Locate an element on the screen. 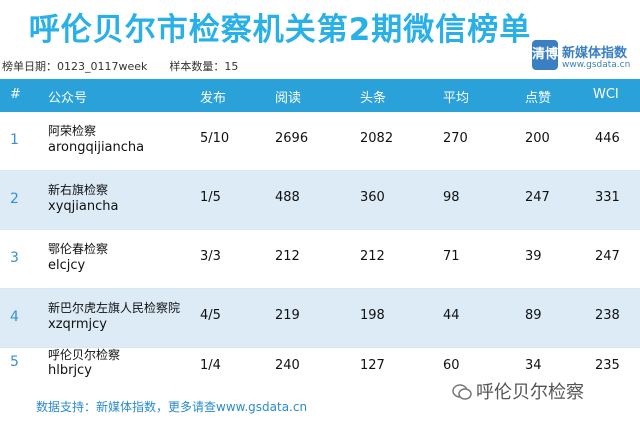  row-likes: 39 is located at coordinates (533, 256).